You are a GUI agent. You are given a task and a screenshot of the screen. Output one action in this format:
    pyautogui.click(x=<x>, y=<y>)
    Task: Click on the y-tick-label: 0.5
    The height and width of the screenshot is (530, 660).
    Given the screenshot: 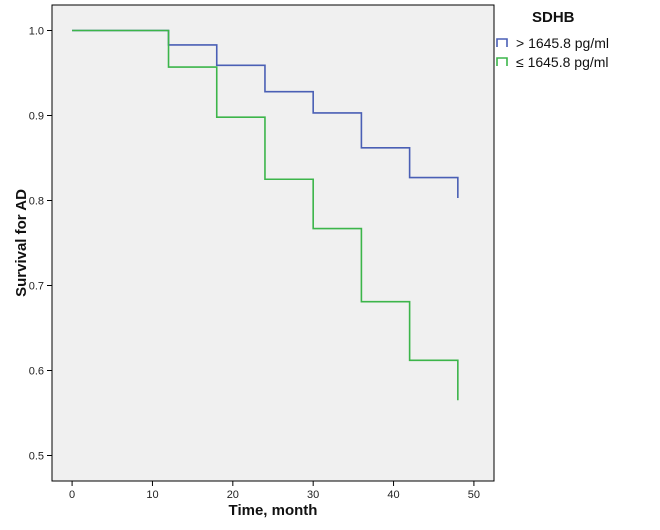 What is the action you would take?
    pyautogui.click(x=36, y=457)
    